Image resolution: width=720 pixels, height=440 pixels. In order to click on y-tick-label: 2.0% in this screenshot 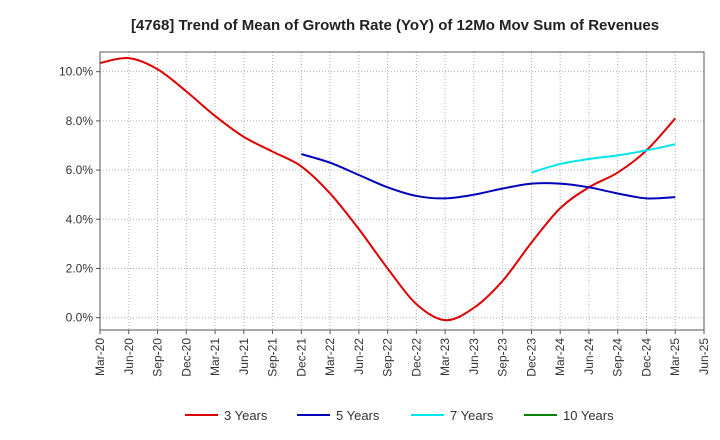, I will do `click(80, 268)`.